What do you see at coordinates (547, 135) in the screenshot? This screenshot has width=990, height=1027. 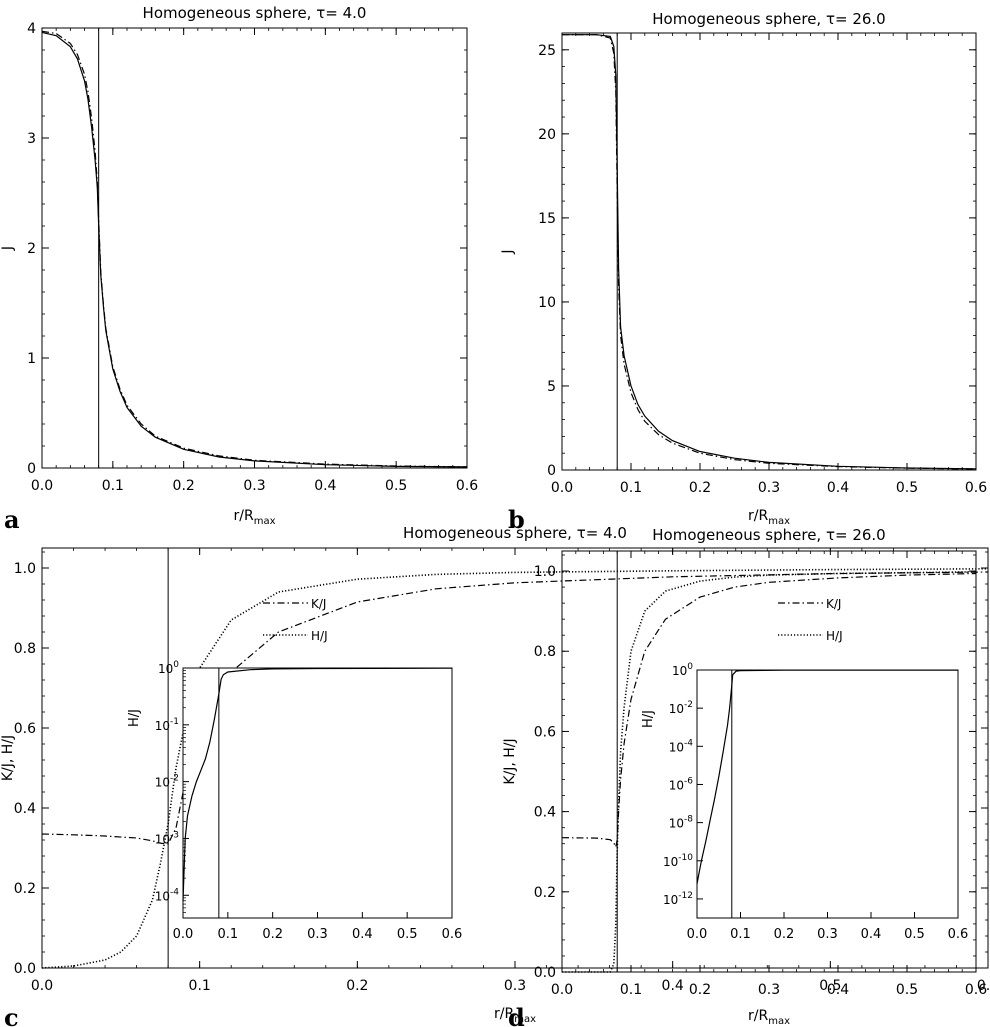 I see `y-tick-label: 20` at bounding box center [547, 135].